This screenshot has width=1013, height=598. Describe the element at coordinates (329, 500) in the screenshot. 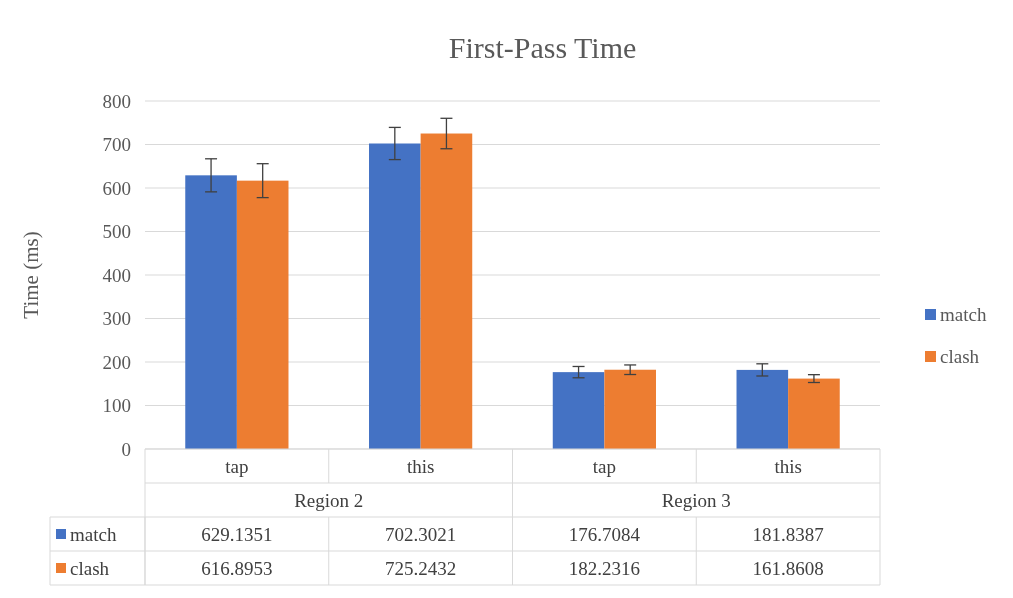

I see `text: Region 2` at that location.